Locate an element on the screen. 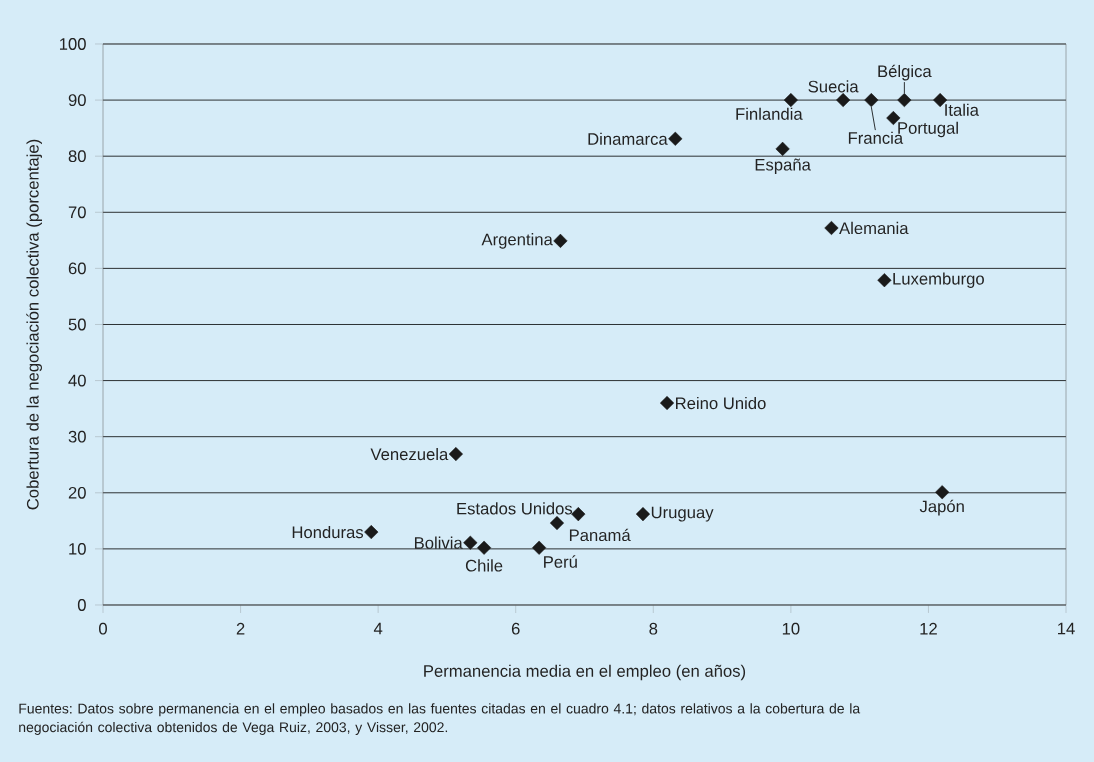 This screenshot has height=762, width=1094. annotation: Alemania is located at coordinates (874, 228).